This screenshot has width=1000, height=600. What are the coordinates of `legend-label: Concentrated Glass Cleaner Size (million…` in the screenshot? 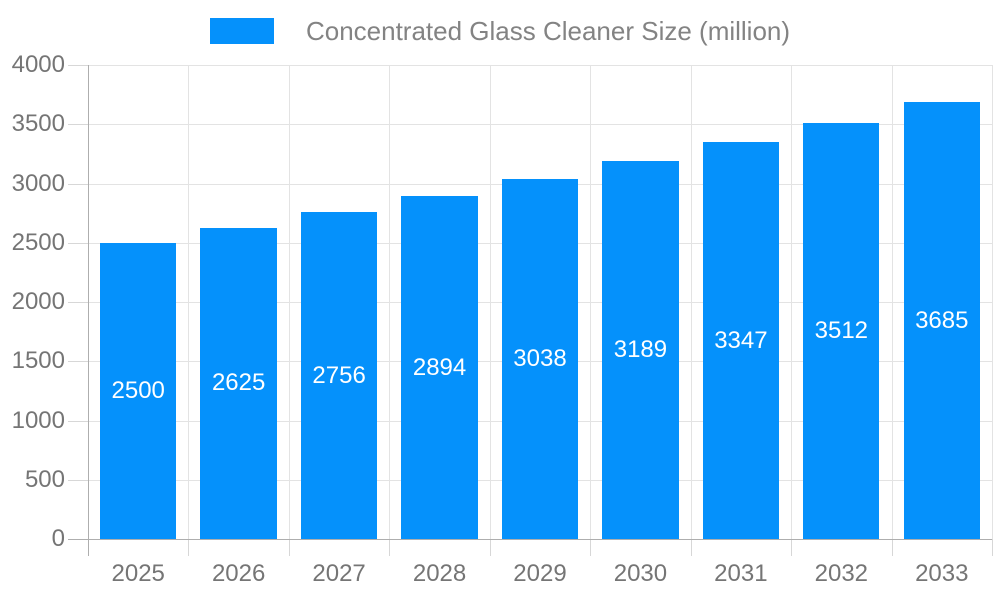 It's located at (548, 31).